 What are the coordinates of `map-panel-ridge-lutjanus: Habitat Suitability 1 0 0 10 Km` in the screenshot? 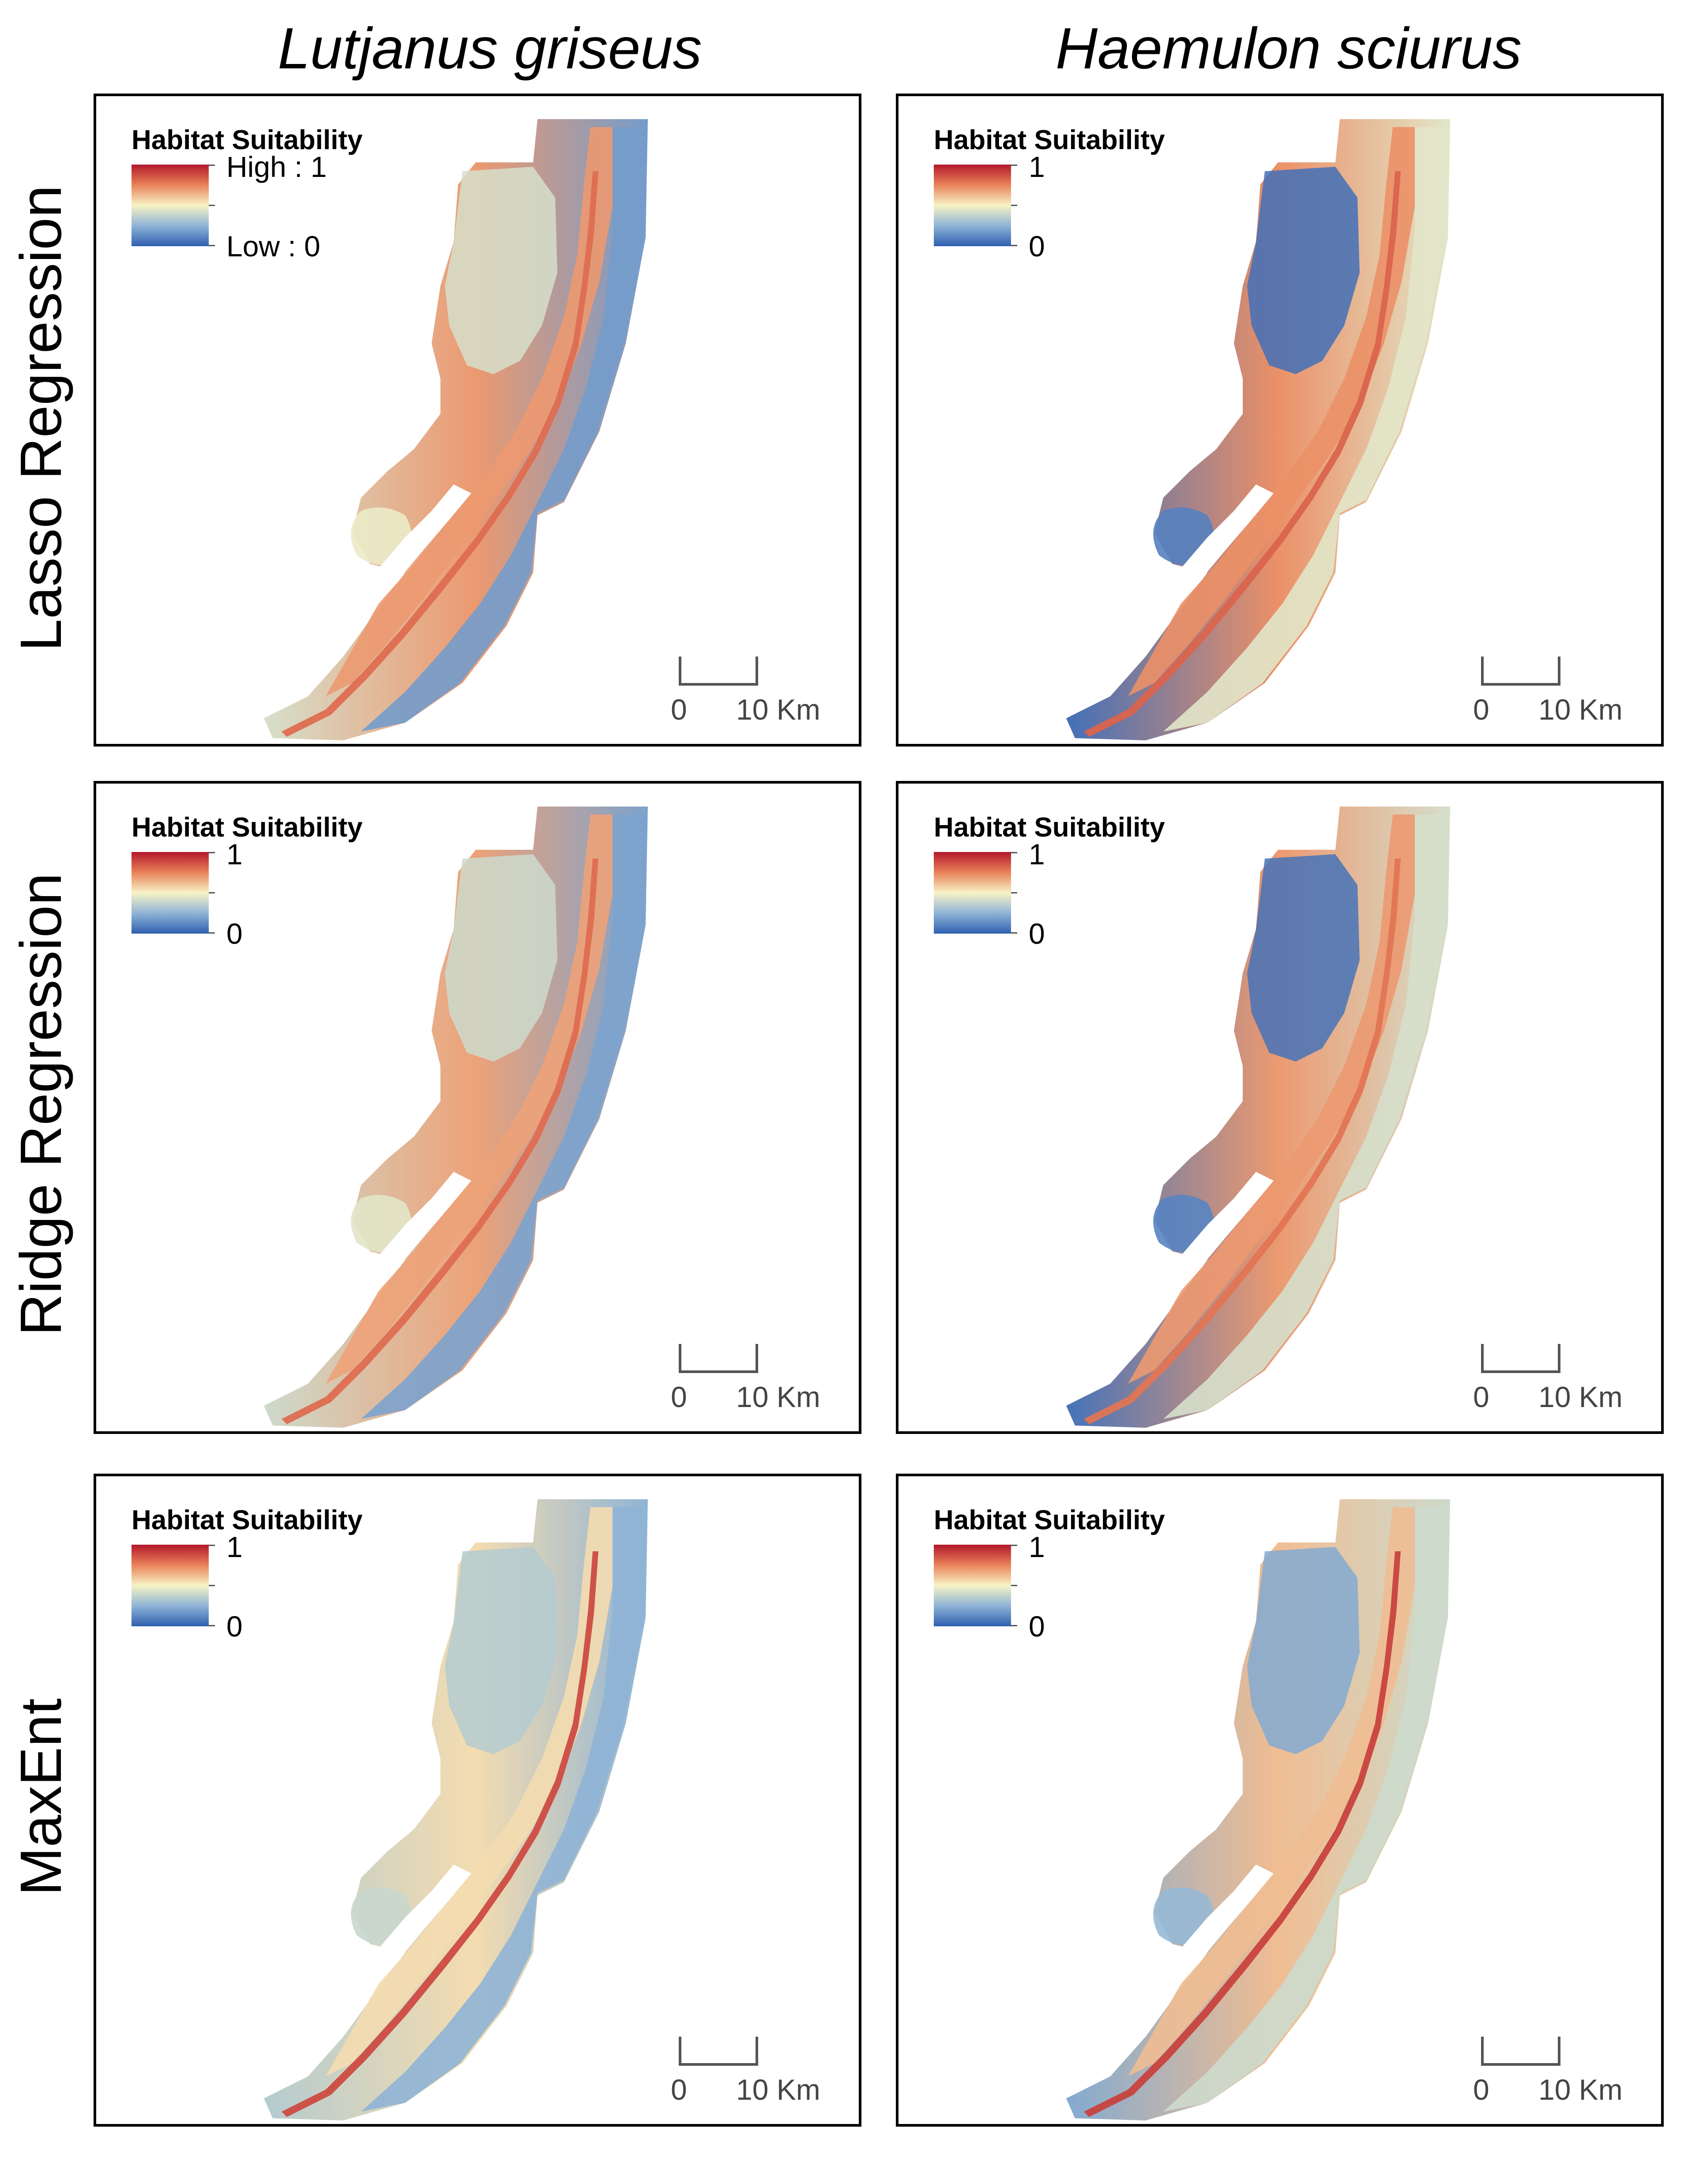 It's located at (477, 1107).